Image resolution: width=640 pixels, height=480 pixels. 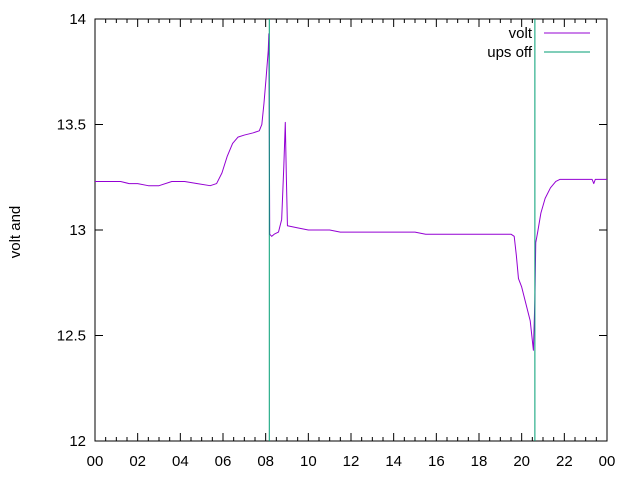 I want to click on y-tick-label: 12, so click(x=77, y=441).